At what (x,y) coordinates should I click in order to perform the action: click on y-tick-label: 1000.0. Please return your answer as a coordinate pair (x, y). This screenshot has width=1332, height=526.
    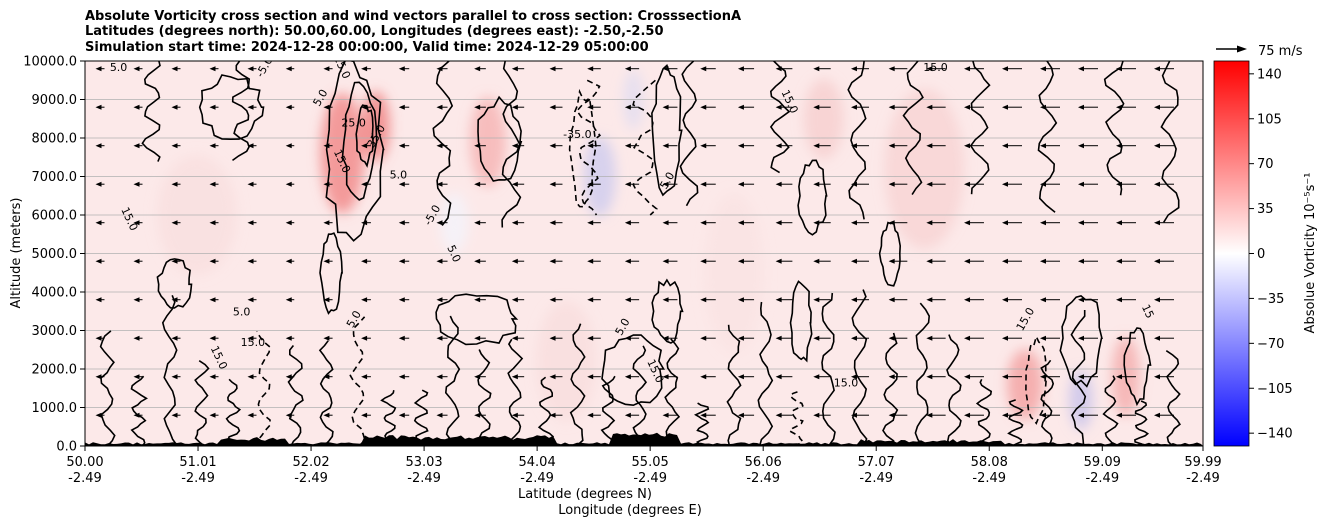
    Looking at the image, I should click on (55, 408).